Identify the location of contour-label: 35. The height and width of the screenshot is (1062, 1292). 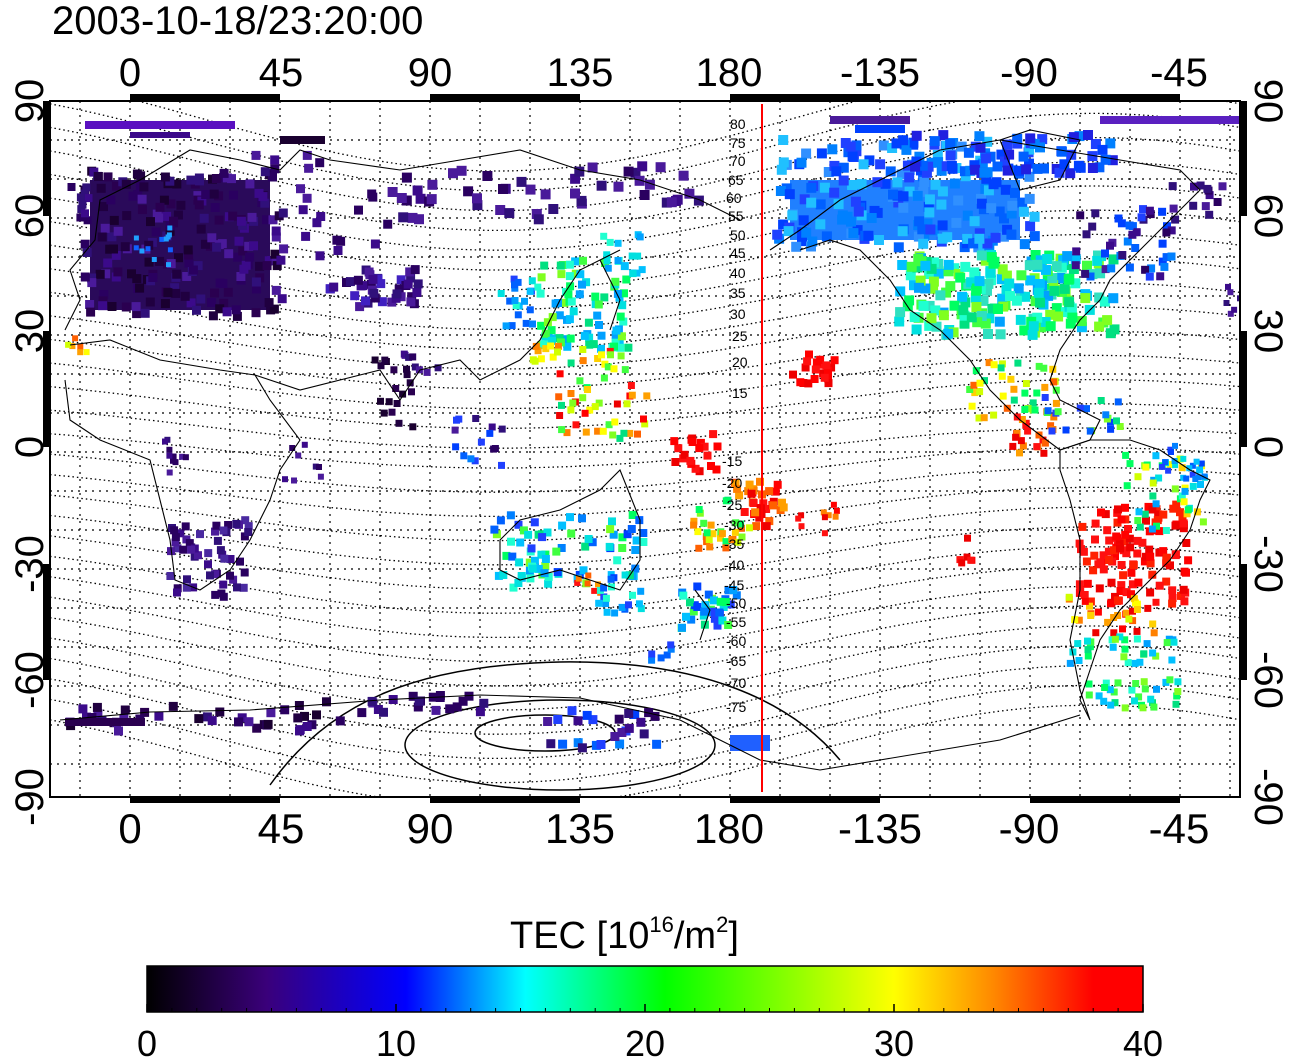
(738, 293).